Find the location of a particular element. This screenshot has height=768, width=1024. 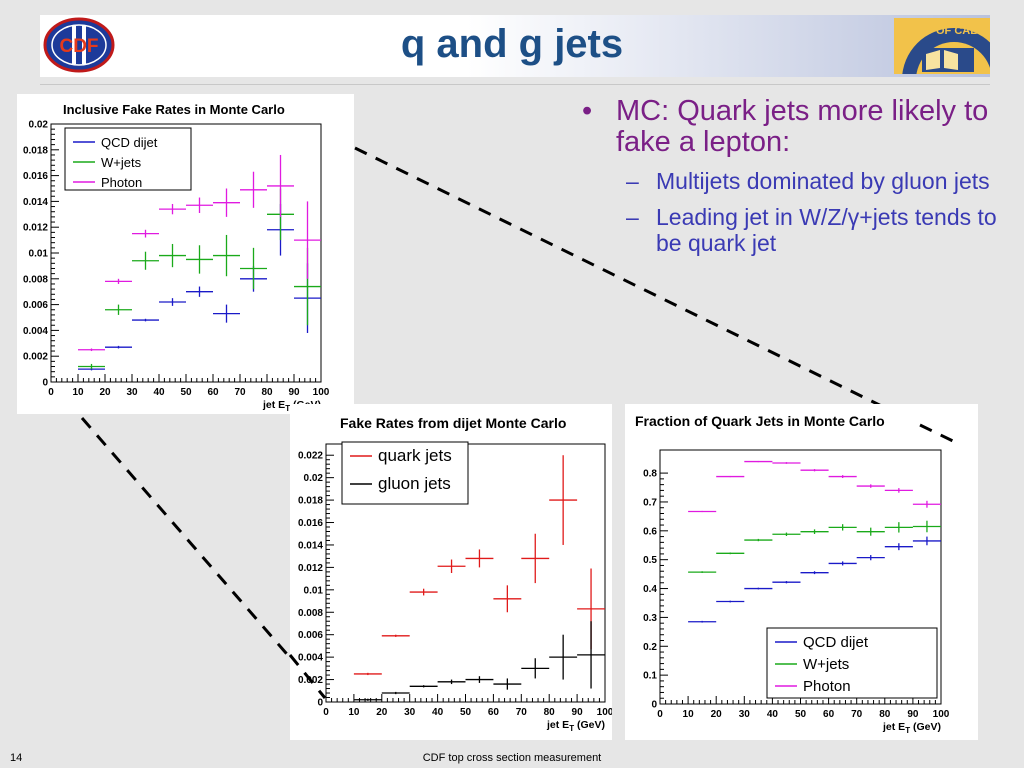

series-qcd-dijet is located at coordinates (199, 287).